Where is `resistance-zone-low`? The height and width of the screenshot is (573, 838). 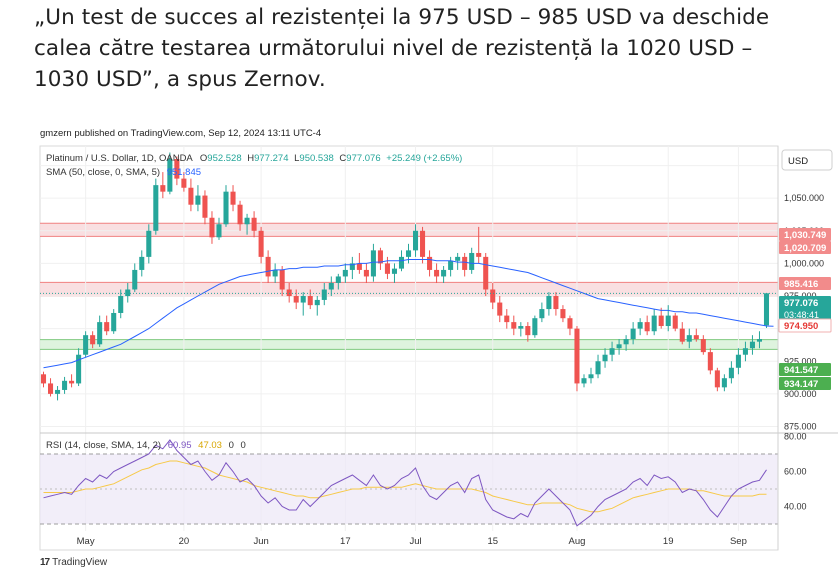
resistance-zone-low is located at coordinates (409, 289).